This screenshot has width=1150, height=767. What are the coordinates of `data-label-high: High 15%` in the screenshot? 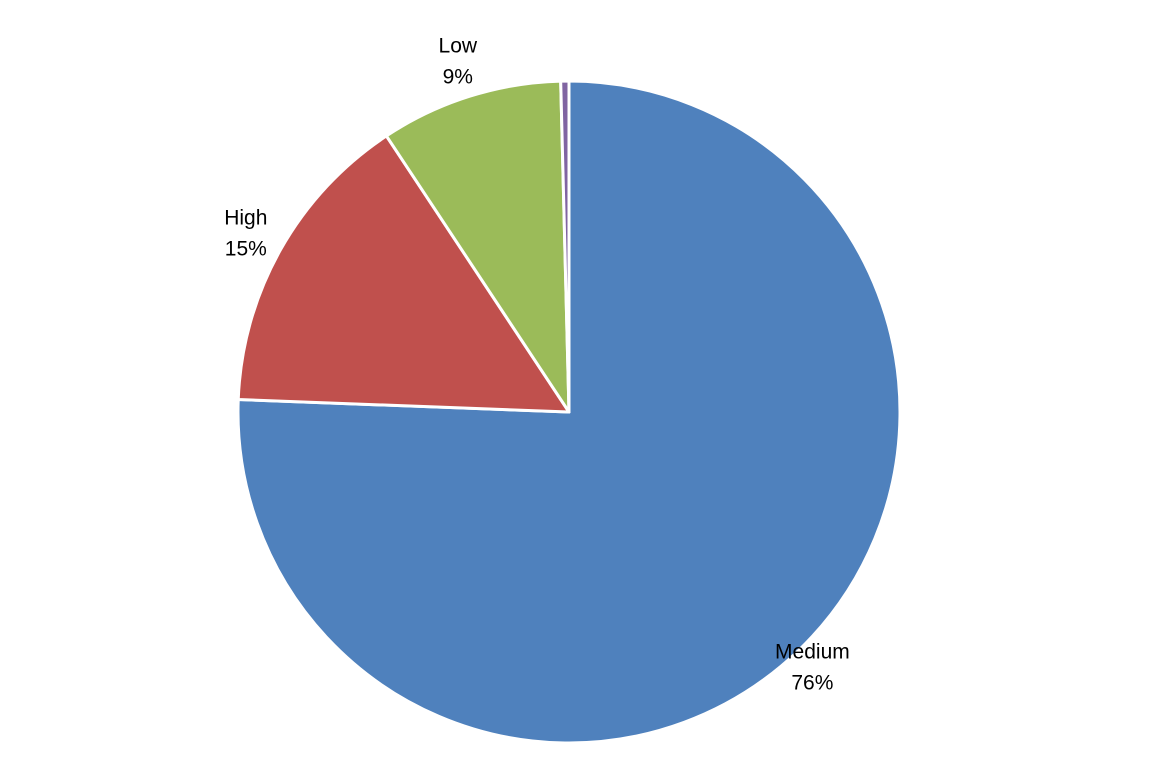 It's located at (245, 233).